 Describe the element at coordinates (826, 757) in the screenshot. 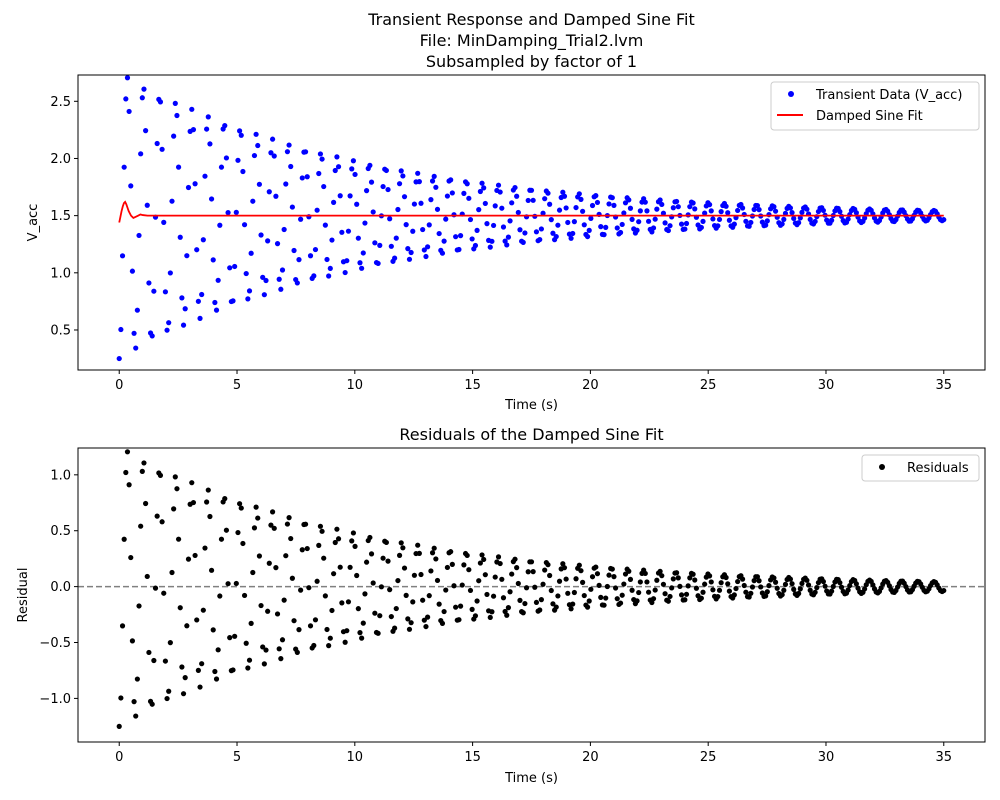

I see `x-tick-label: 30` at that location.